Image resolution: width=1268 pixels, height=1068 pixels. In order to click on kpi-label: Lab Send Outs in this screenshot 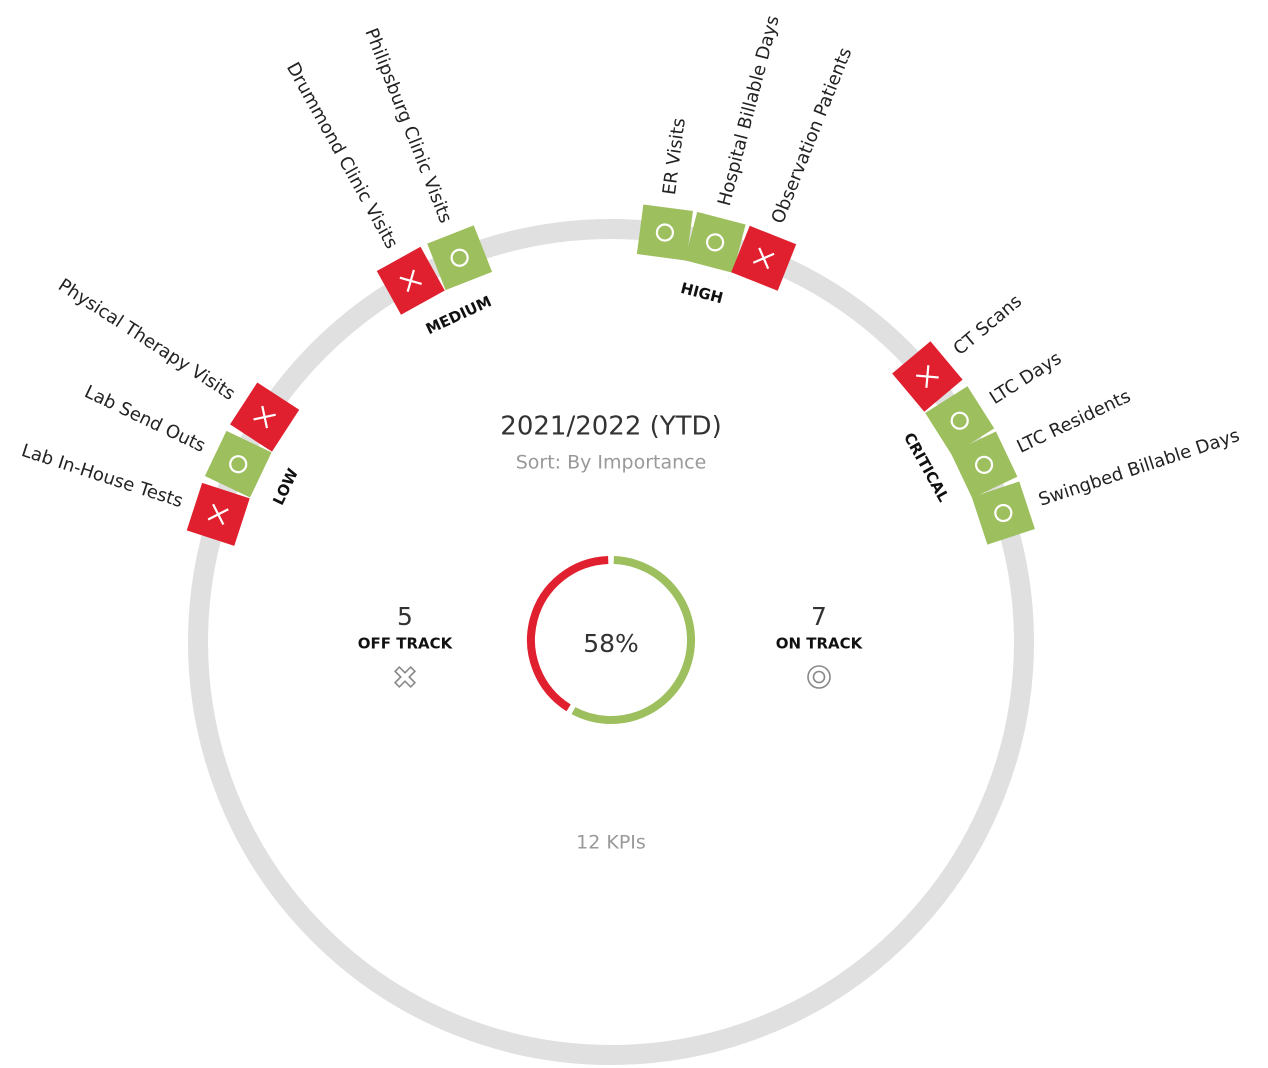, I will do `click(145, 418)`.